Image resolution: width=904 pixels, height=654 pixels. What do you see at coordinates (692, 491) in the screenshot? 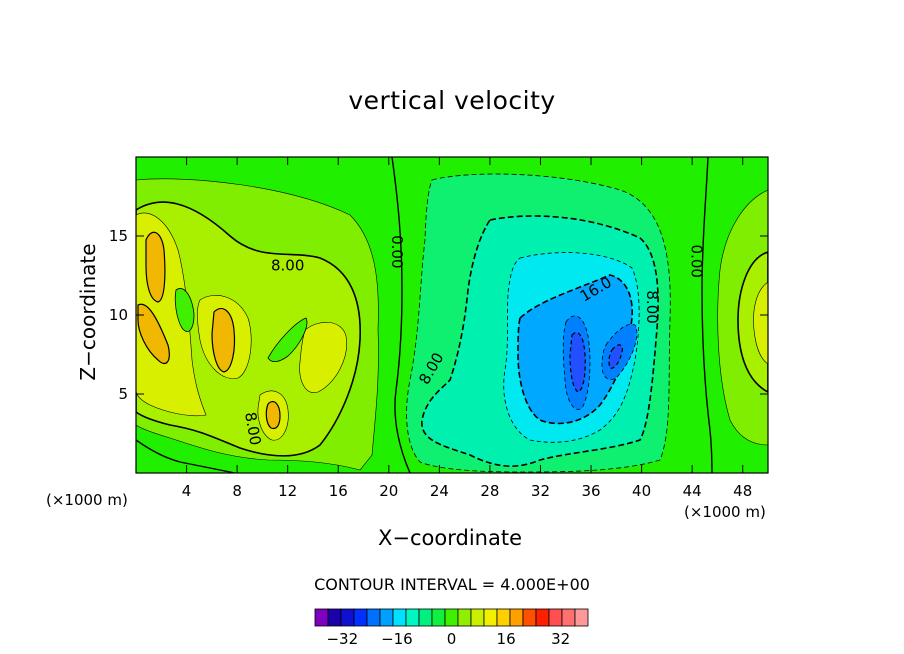
I see `x-tick-label: 44` at bounding box center [692, 491].